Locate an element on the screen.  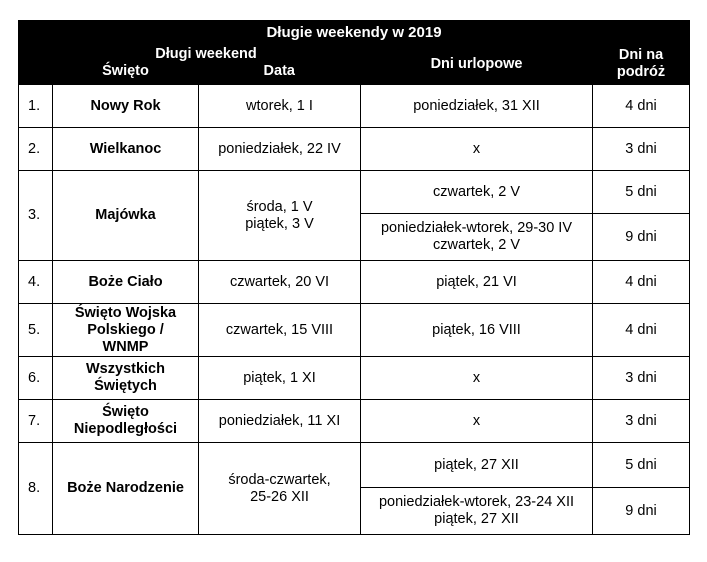
header-date: Data is located at coordinates (279, 64).